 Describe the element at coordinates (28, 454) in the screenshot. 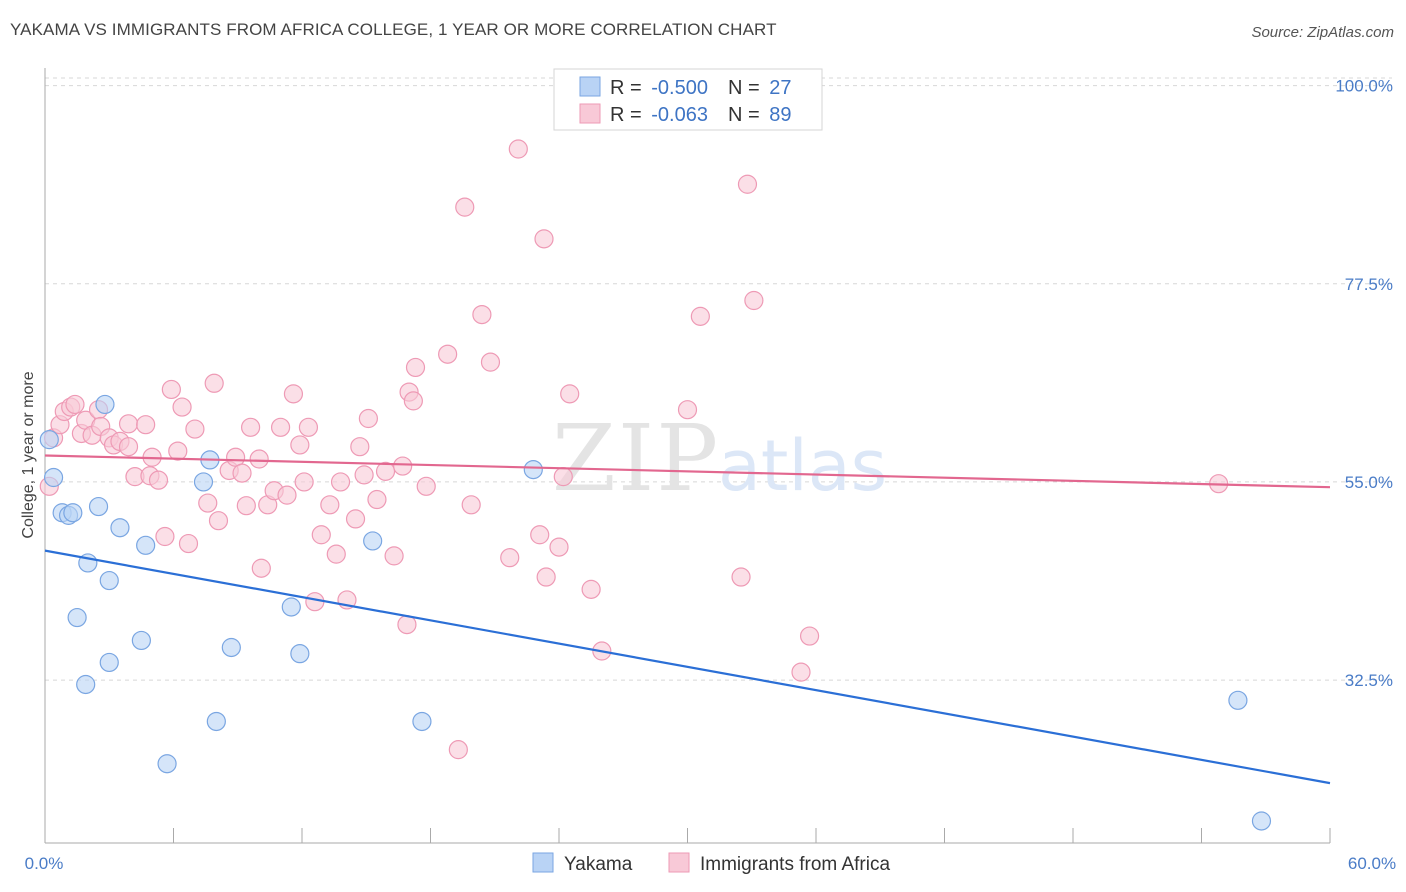

I see `y-axis-label: College, 1 year or more` at that location.